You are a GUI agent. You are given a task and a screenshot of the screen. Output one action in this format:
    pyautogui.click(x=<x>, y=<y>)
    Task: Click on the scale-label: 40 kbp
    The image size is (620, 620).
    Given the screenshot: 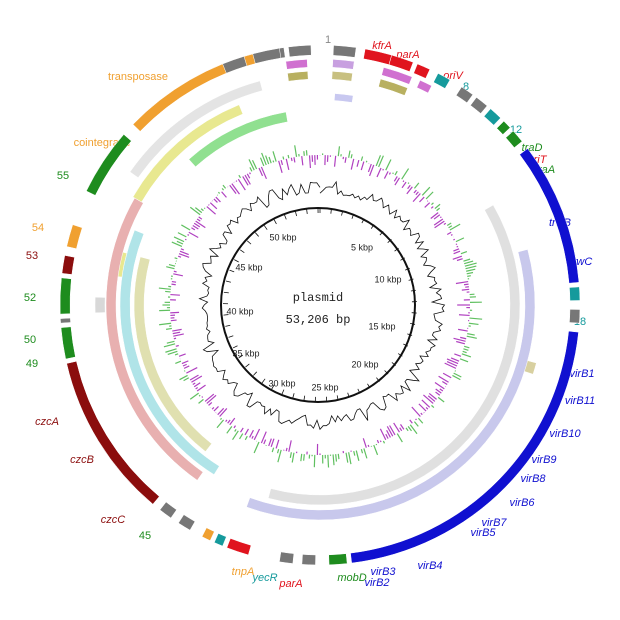 What is the action you would take?
    pyautogui.click(x=239, y=311)
    